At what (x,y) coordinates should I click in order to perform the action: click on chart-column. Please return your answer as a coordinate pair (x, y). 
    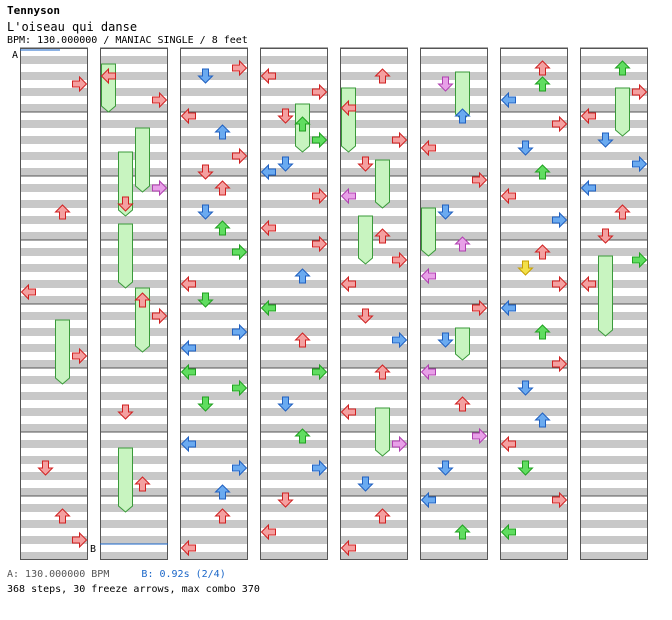
    Looking at the image, I should click on (294, 303).